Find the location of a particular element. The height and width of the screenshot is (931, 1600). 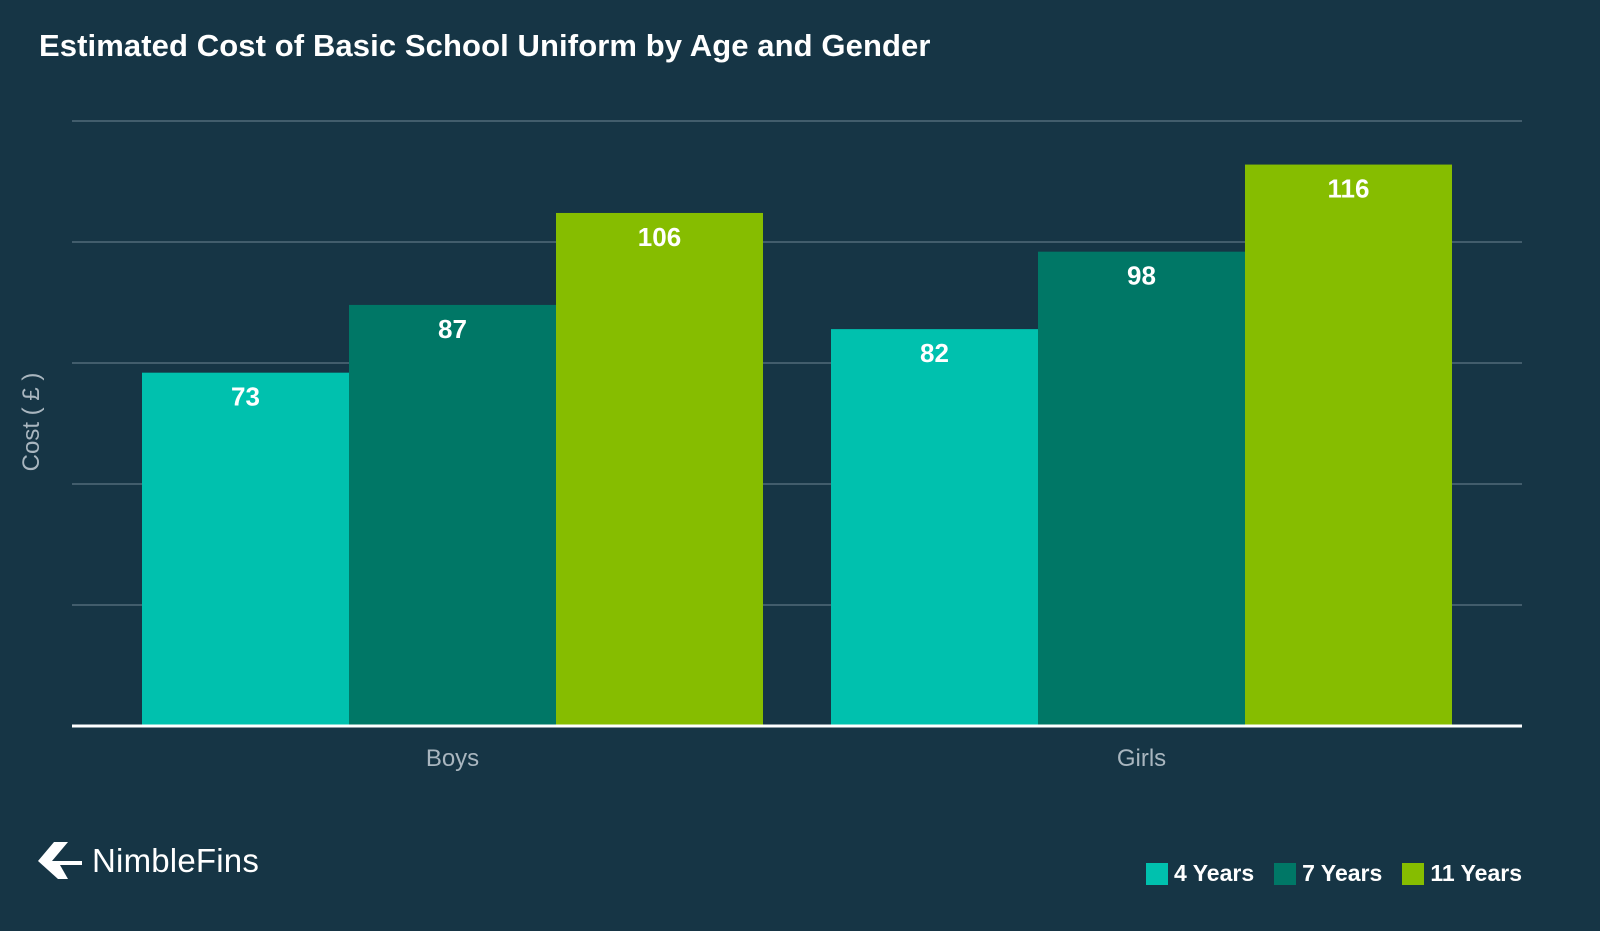

legend-item: 11 Years is located at coordinates (1462, 873).